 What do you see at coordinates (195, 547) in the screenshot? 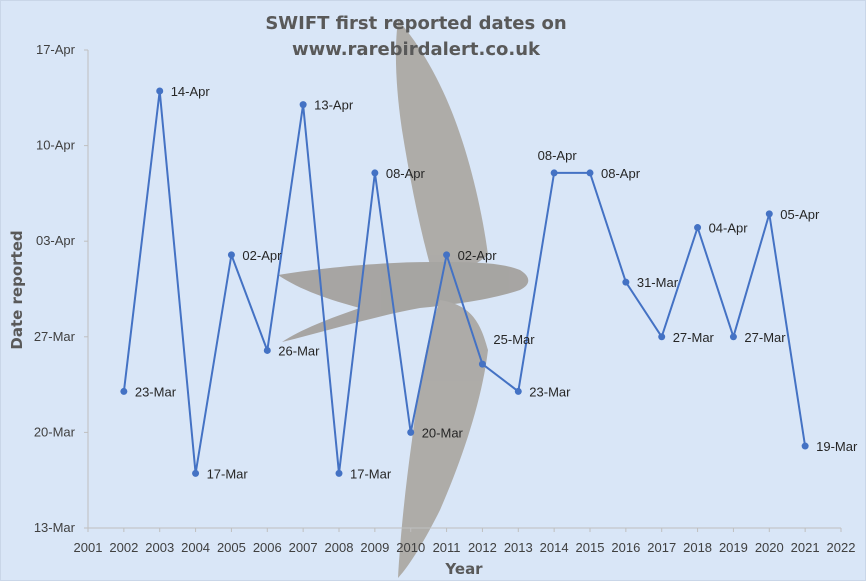
I see `x-tick-label: 2004` at bounding box center [195, 547].